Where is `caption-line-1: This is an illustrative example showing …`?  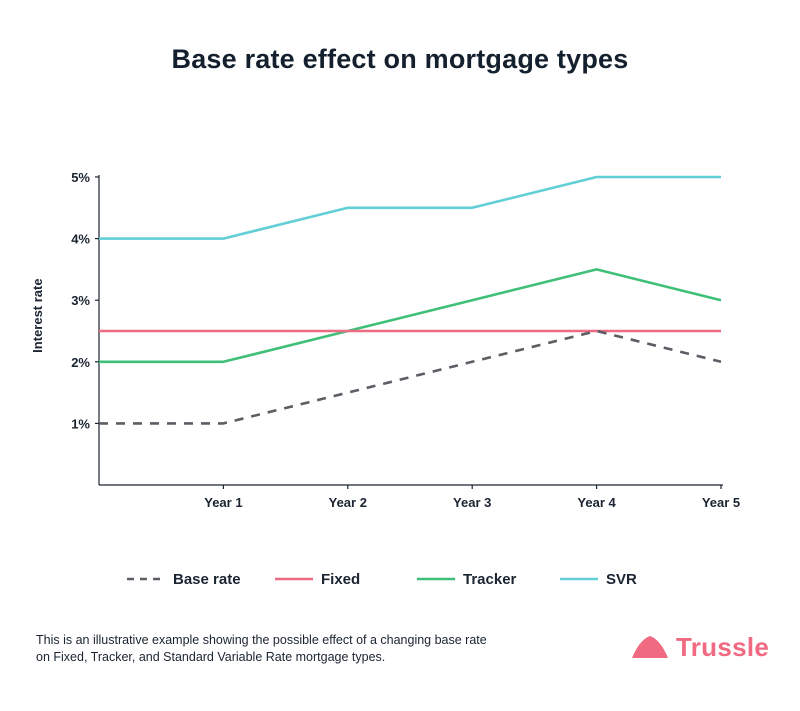
caption-line-1: This is an illustrative example showing … is located at coordinates (261, 640).